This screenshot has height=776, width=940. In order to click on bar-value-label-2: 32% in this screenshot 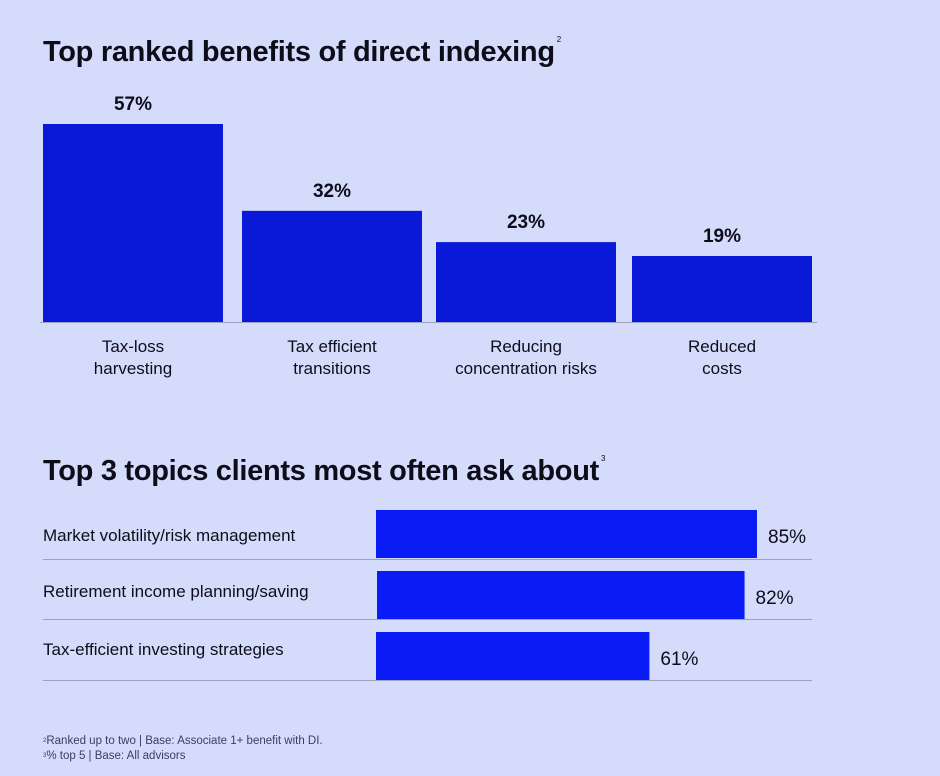, I will do `click(332, 191)`.